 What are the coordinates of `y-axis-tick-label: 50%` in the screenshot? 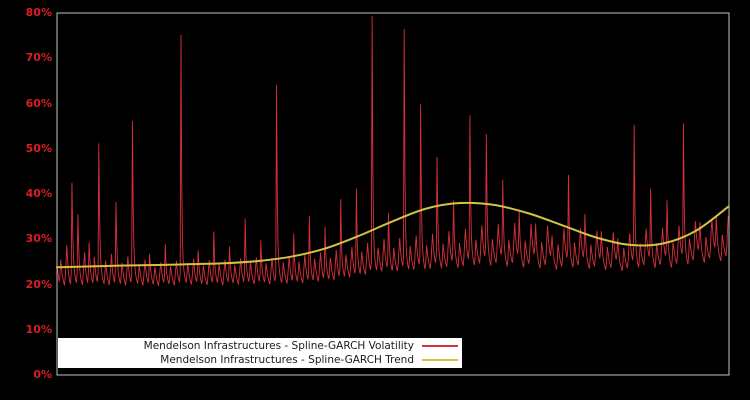 It's located at (38, 148).